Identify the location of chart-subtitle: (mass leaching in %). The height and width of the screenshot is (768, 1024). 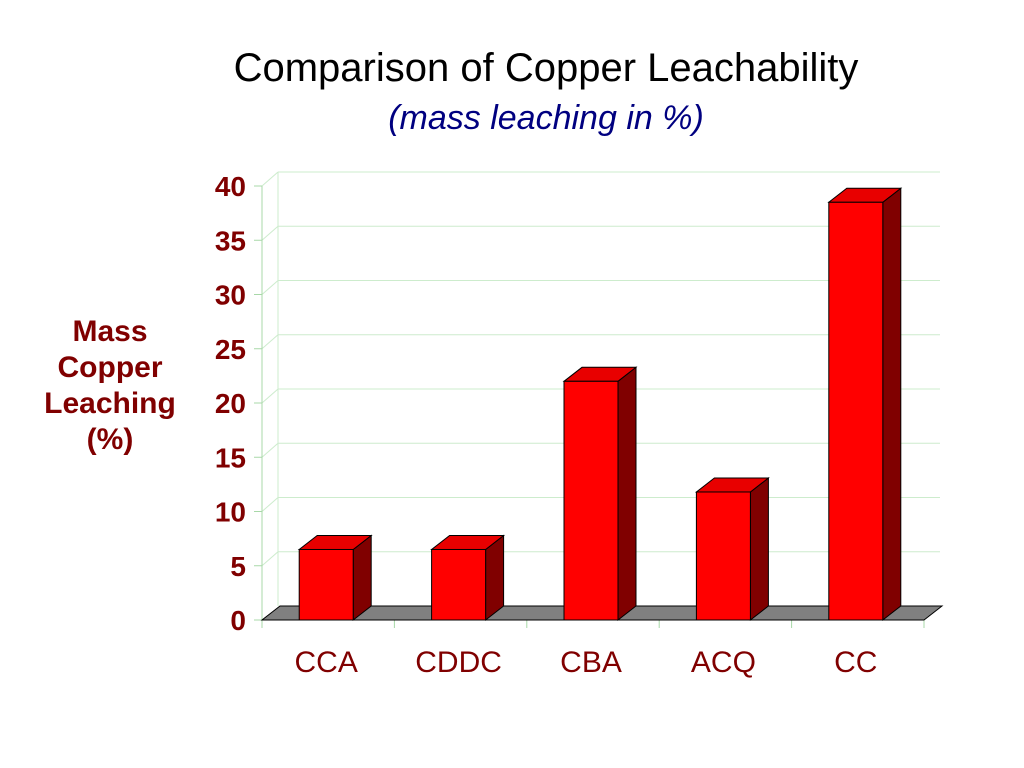
(546, 118).